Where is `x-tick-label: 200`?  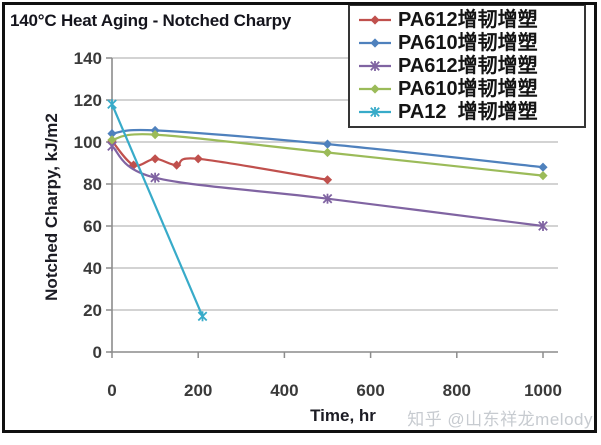 x-tick-label: 200 is located at coordinates (198, 390).